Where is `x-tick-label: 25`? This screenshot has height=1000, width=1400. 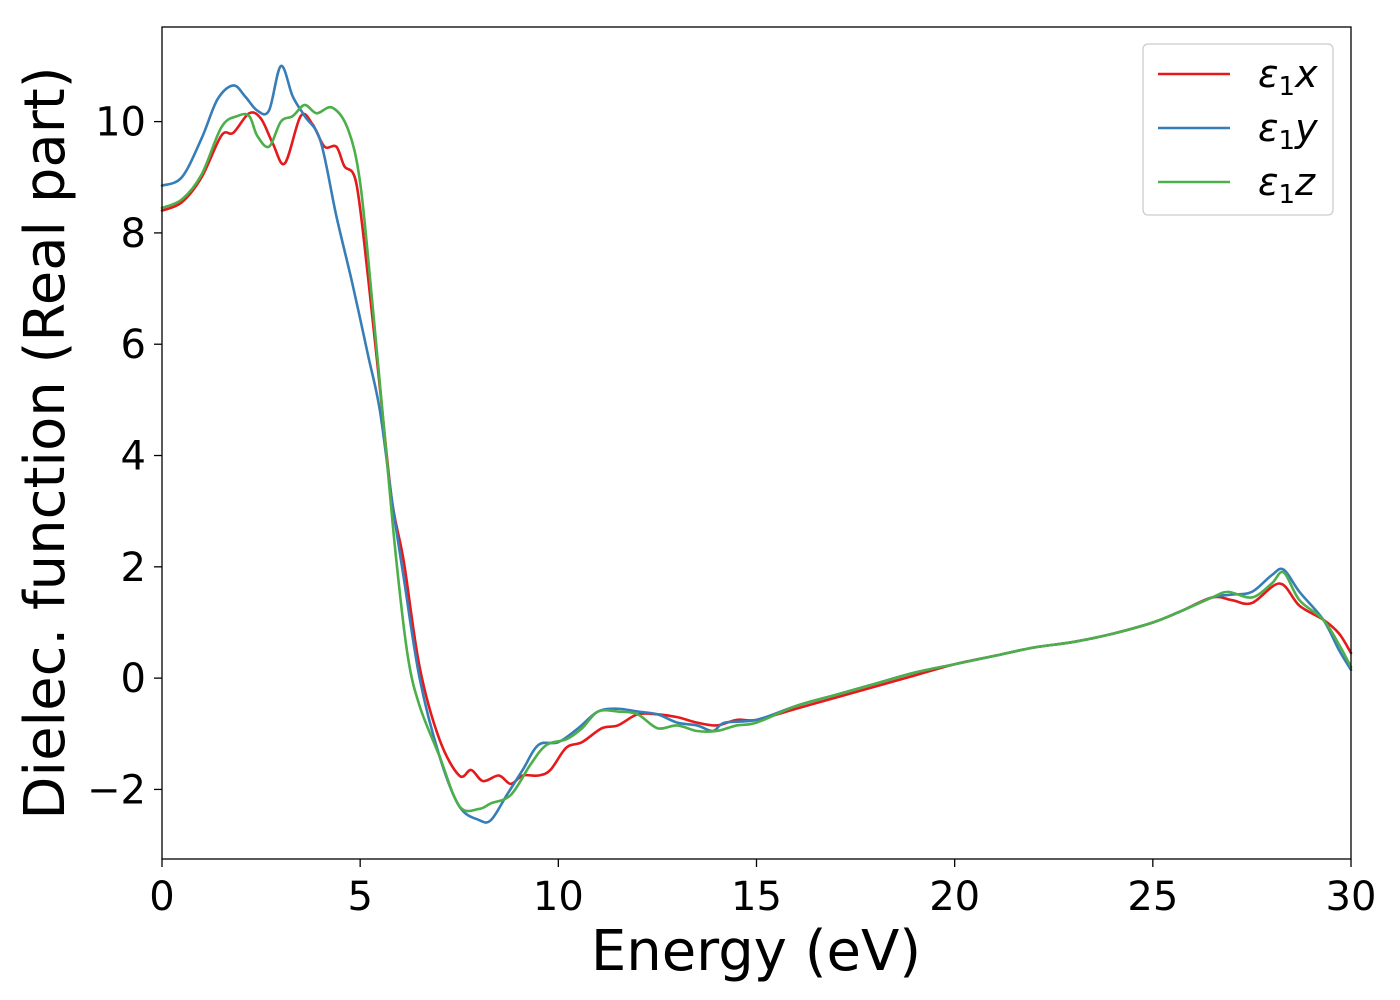 x-tick-label: 25 is located at coordinates (1152, 897).